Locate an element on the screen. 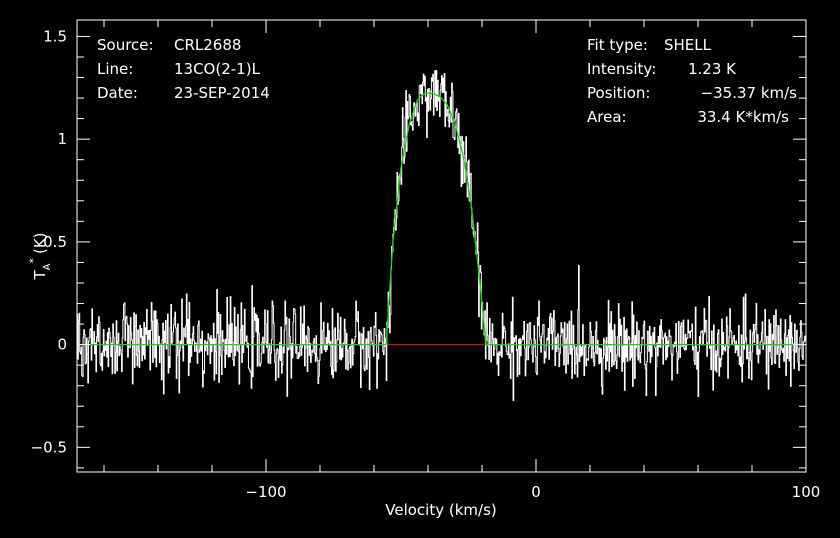 The width and height of the screenshot is (840, 538). position-value: −35.37 km/s is located at coordinates (749, 93).